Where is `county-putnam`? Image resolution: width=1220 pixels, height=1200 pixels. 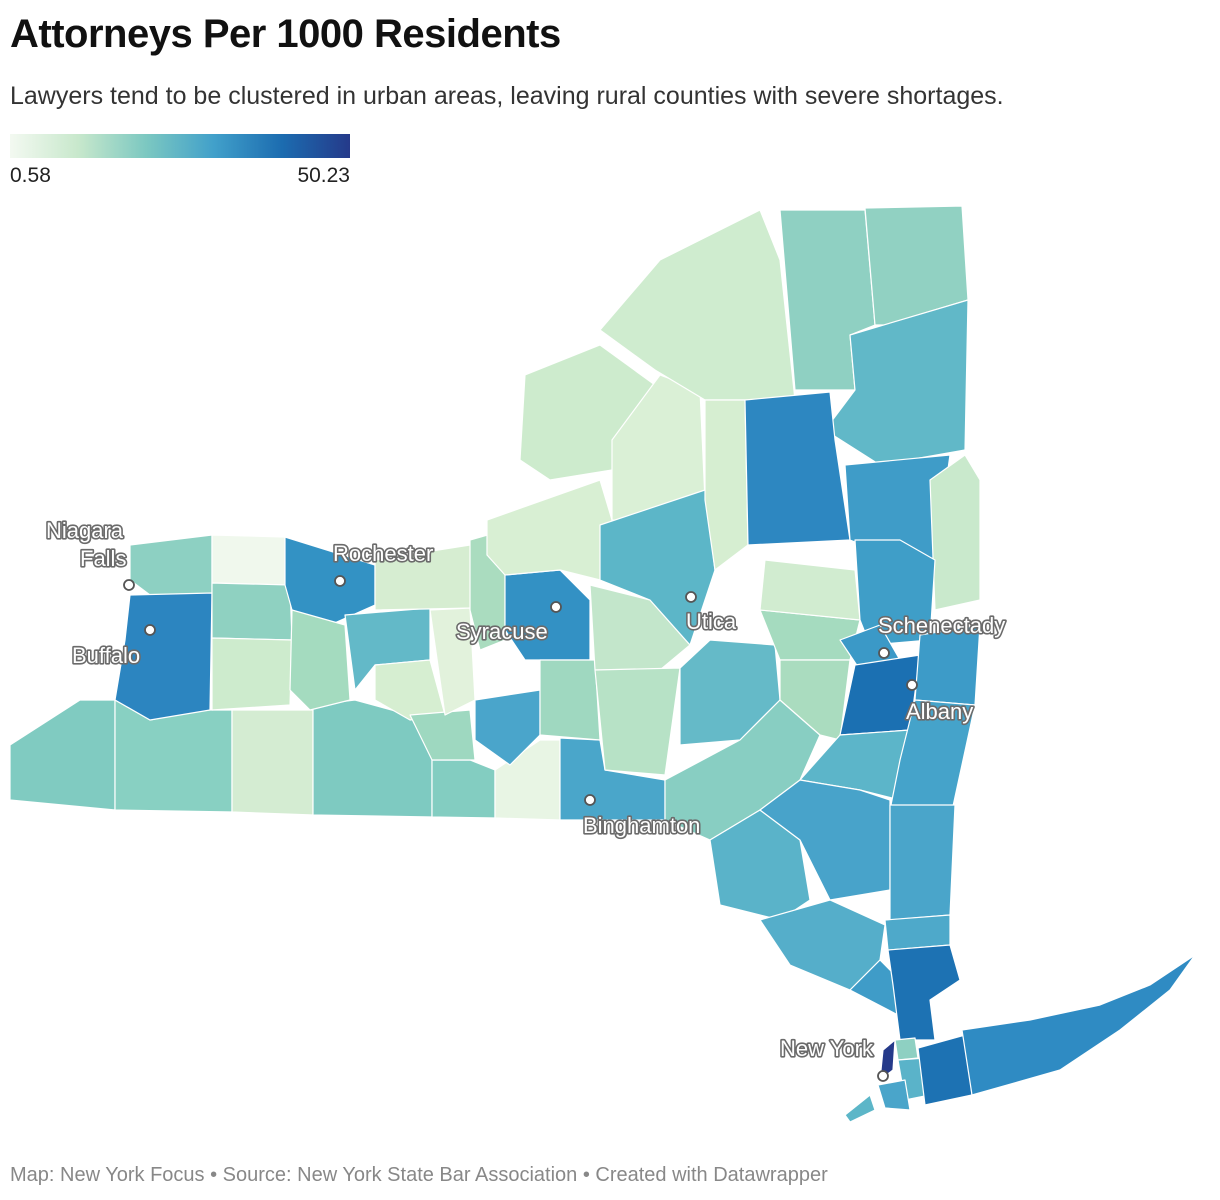
county-putnam is located at coordinates (917, 932).